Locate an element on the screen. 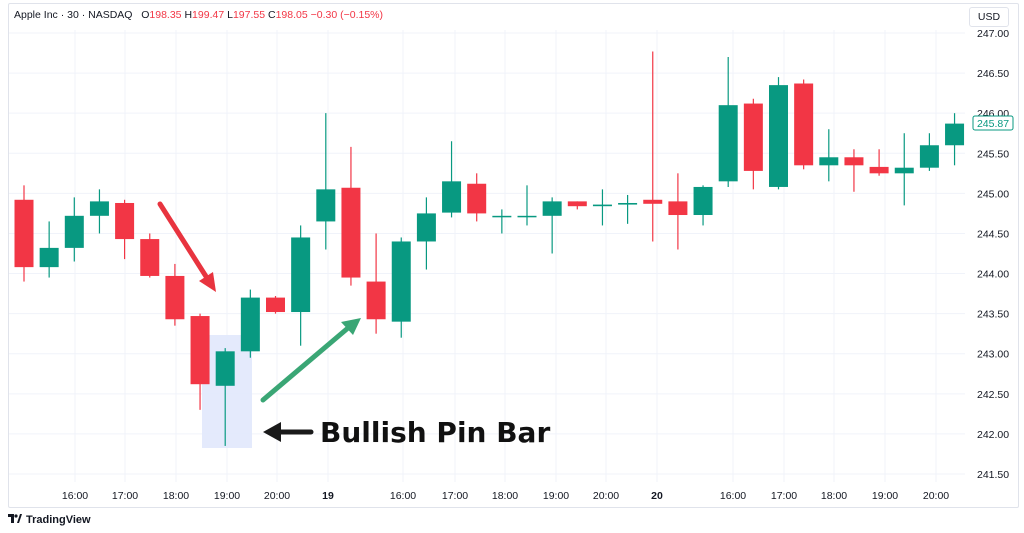 This screenshot has height=533, width=1024. tradingview-logo-icon is located at coordinates (15, 520).